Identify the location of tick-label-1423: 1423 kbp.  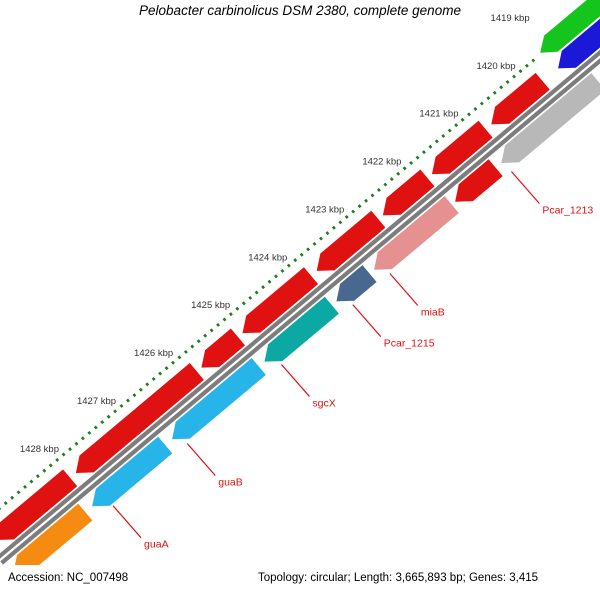
(324, 209).